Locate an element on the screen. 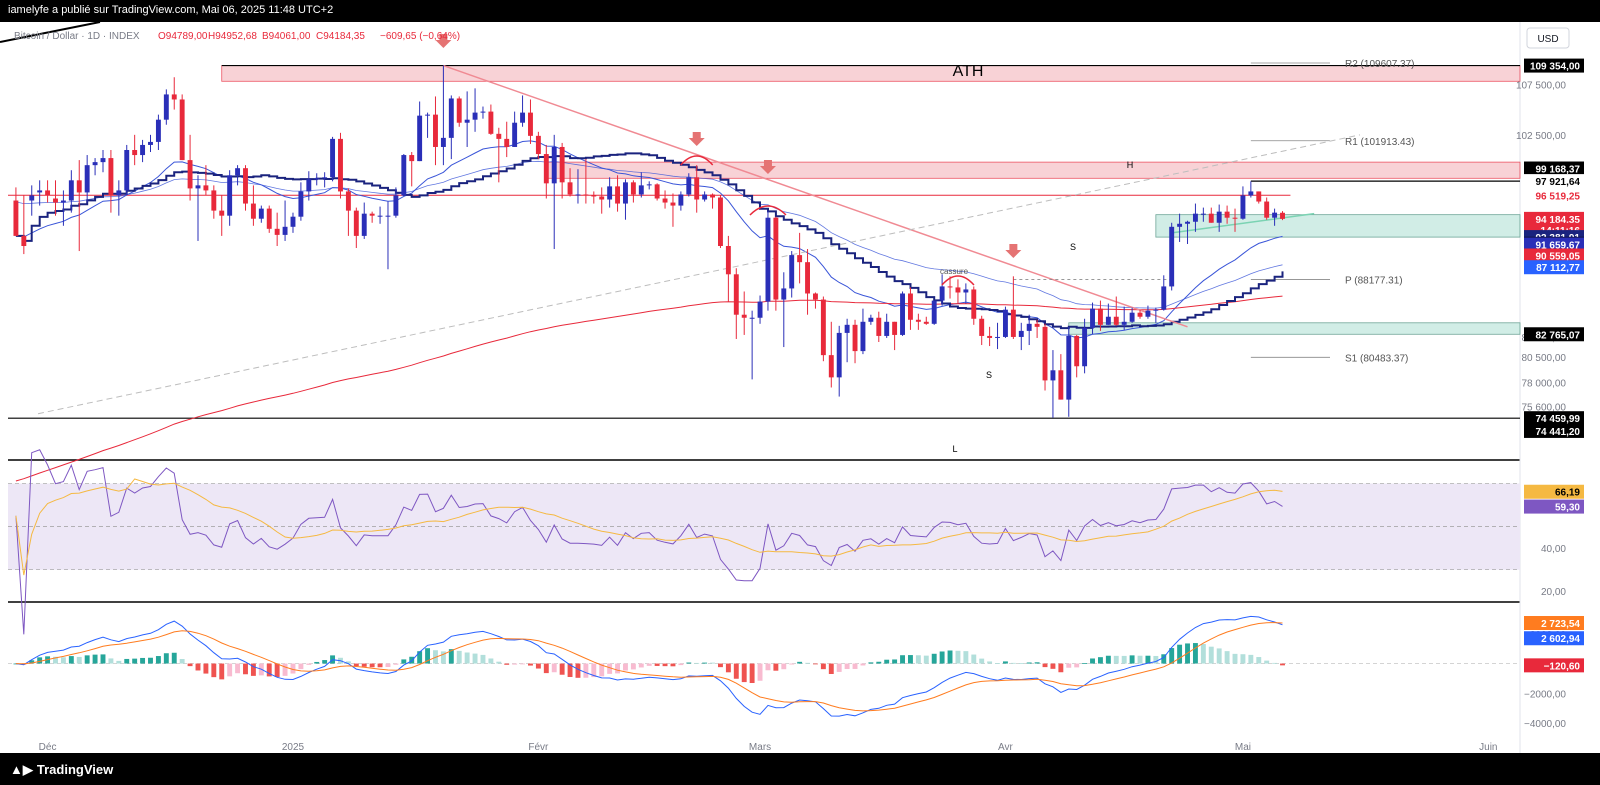 This screenshot has width=1600, height=785. currency-box is located at coordinates (1548, 38).